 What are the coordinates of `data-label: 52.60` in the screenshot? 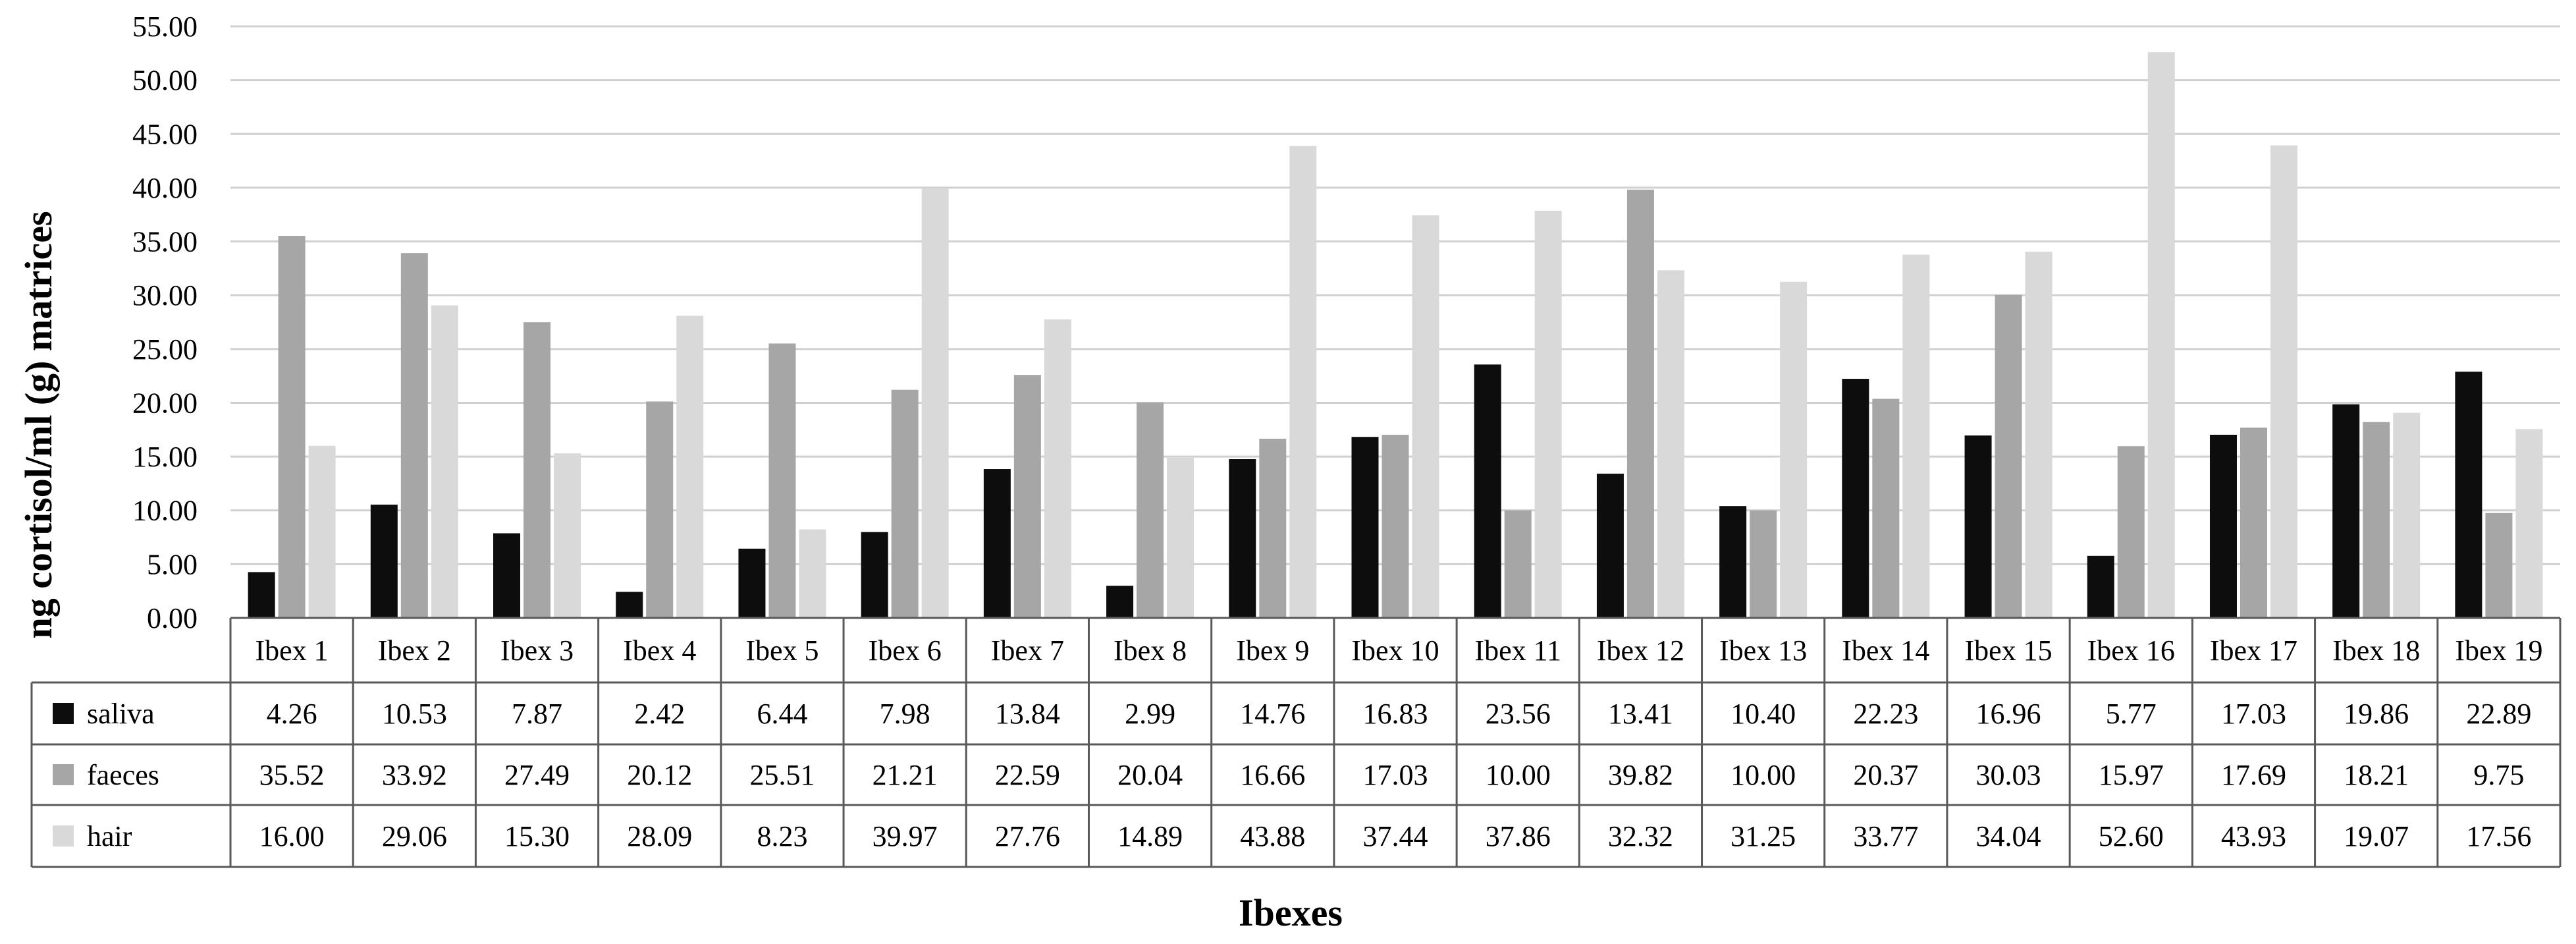 It's located at (2131, 836).